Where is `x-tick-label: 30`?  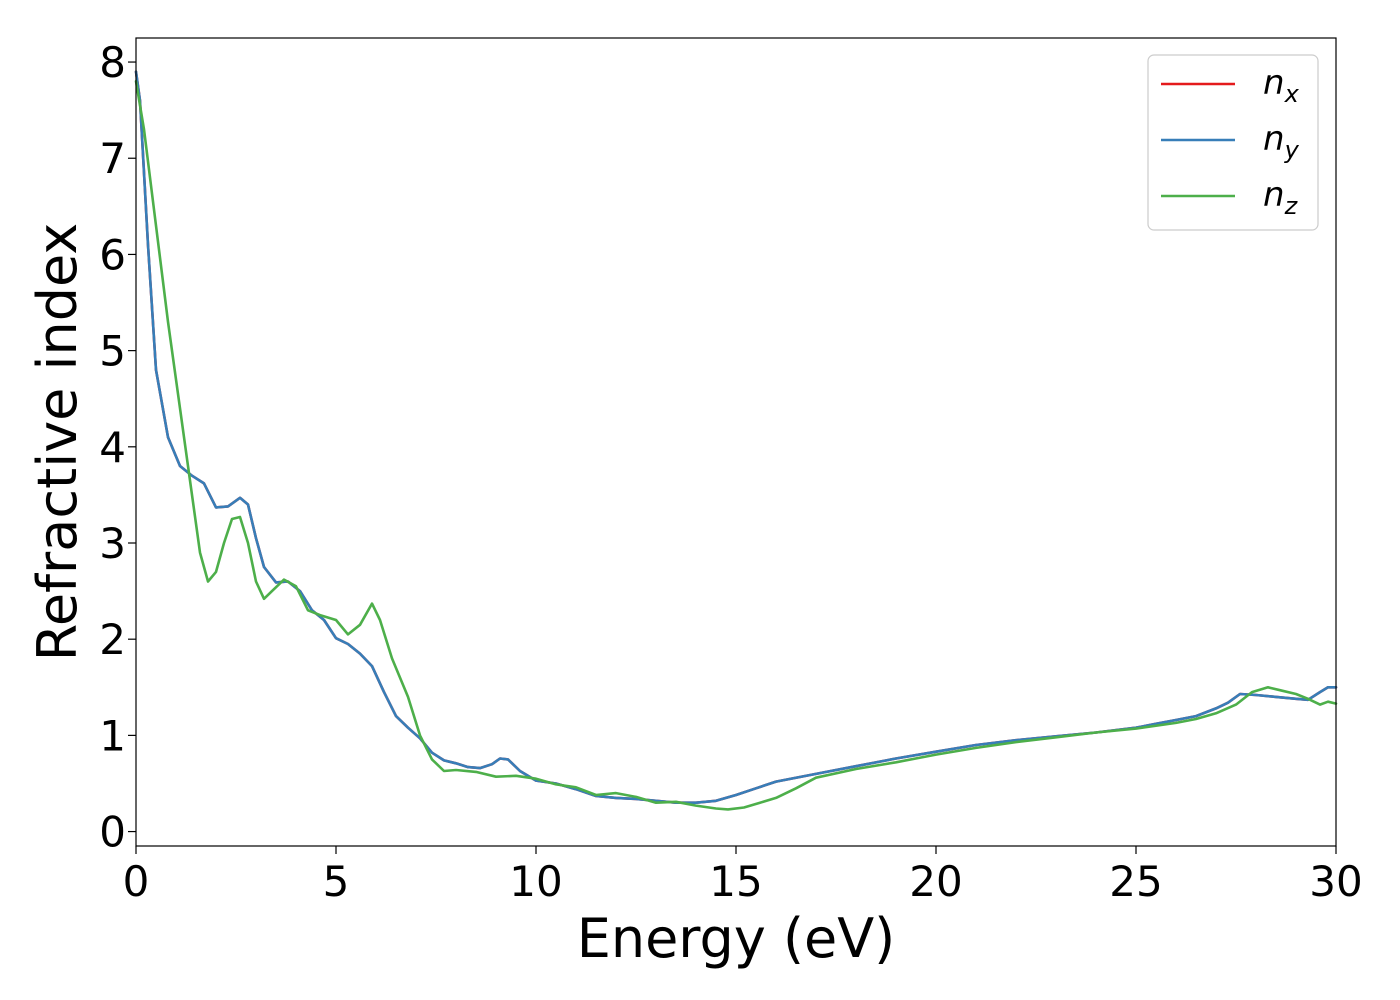 x-tick-label: 30 is located at coordinates (1335, 881).